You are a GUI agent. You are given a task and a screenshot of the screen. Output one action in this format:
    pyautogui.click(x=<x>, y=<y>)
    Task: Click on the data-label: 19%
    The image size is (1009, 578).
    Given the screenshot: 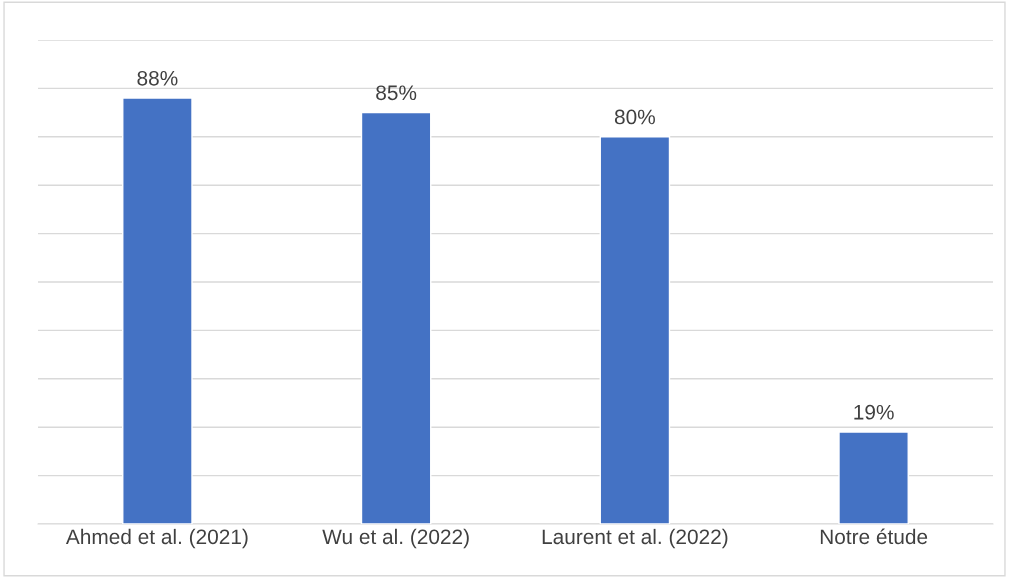 What is the action you would take?
    pyautogui.click(x=874, y=412)
    